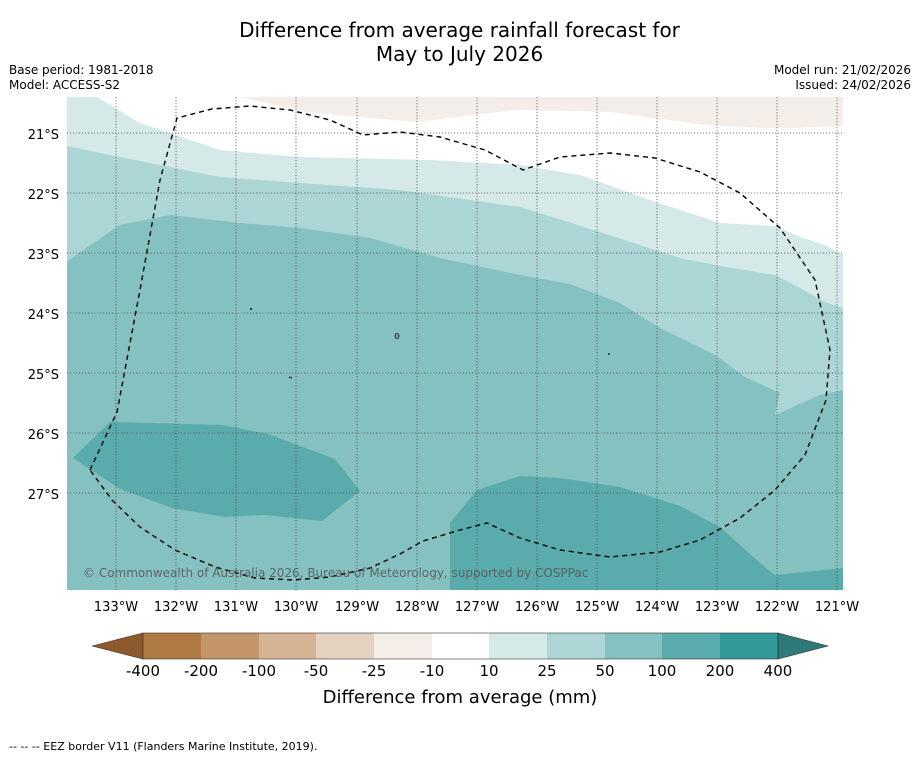 This screenshot has width=919, height=758. Describe the element at coordinates (216, 471) in the screenshot. I see `contour-pos100-west` at that location.